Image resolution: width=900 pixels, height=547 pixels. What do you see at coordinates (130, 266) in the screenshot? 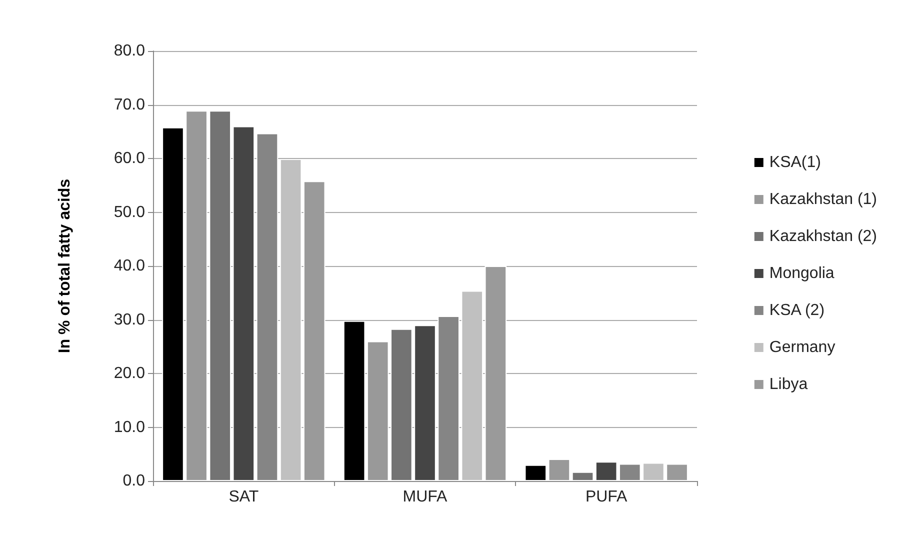
I see `y-tick-label: 40.0` at bounding box center [130, 266].